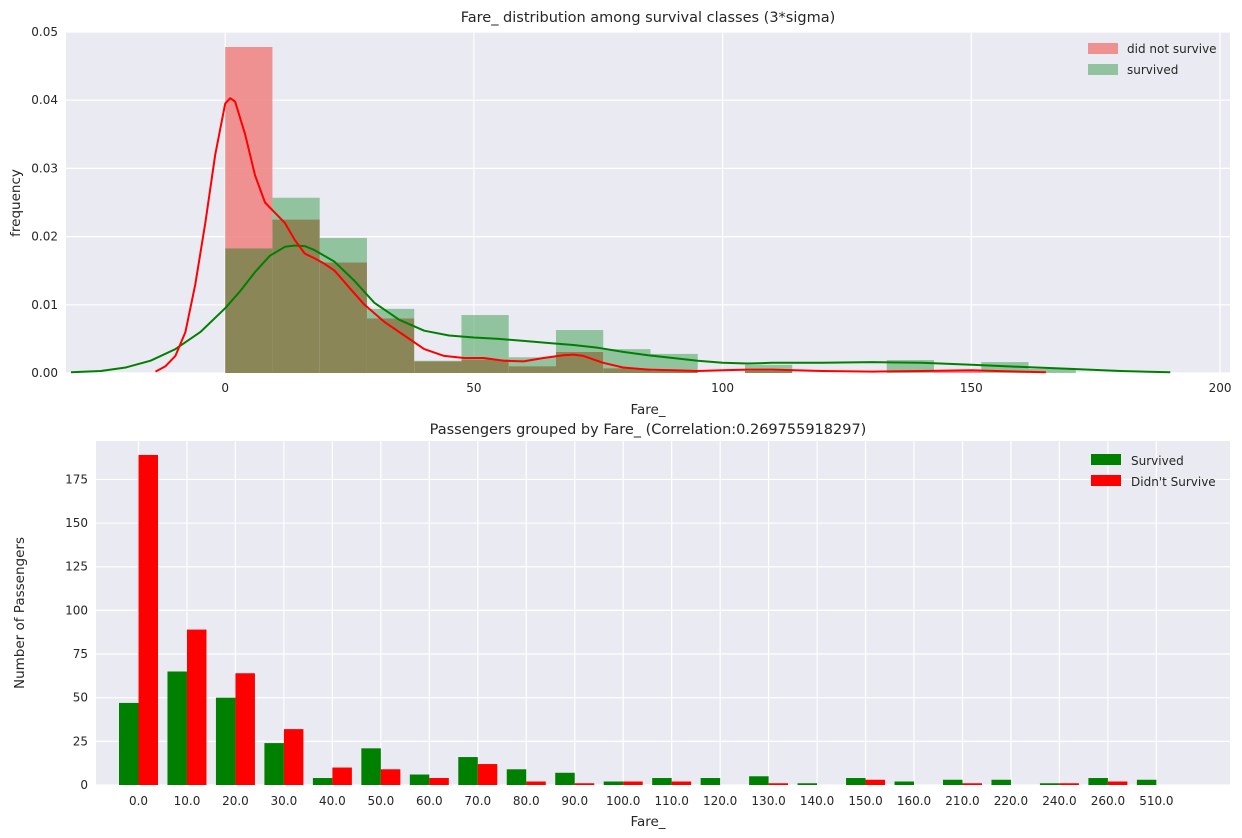 This screenshot has height=838, width=1242. I want to click on x-tick-label: 220.0, so click(1011, 801).